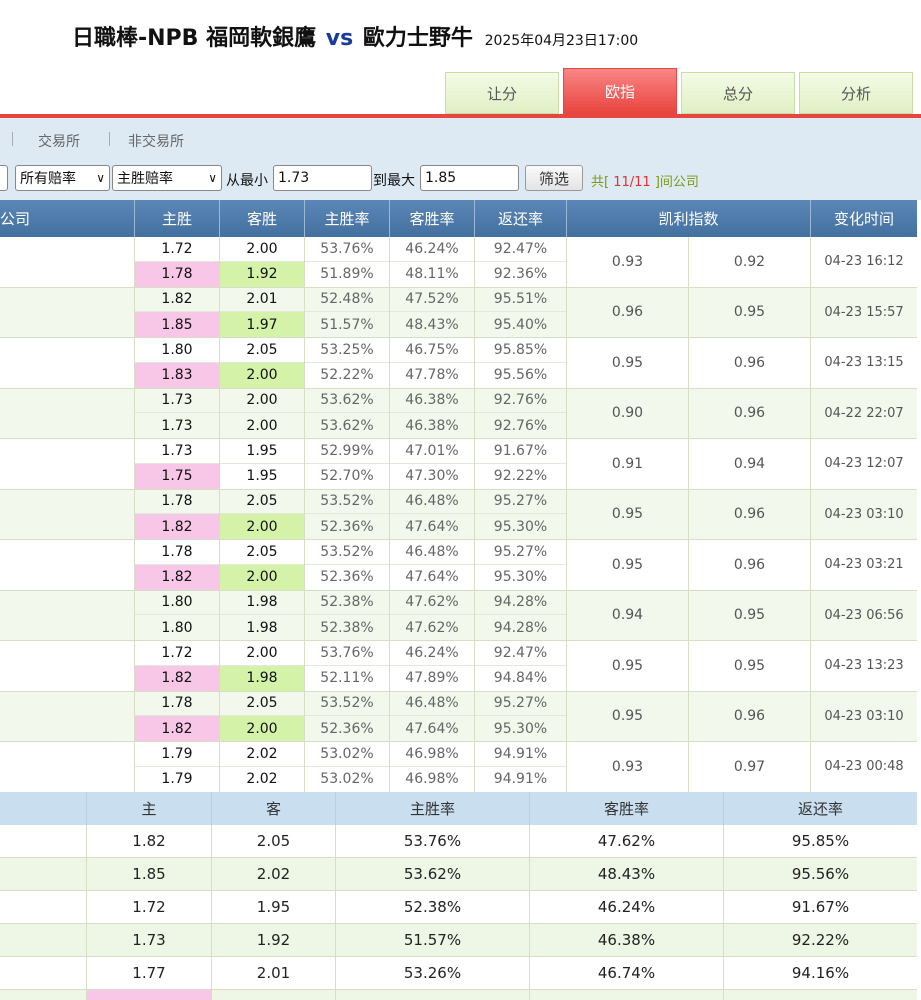 The height and width of the screenshot is (1000, 921). Describe the element at coordinates (194, 38) in the screenshot. I see `title-league-home: 日職棒-NPB 福岡軟銀鷹` at that location.